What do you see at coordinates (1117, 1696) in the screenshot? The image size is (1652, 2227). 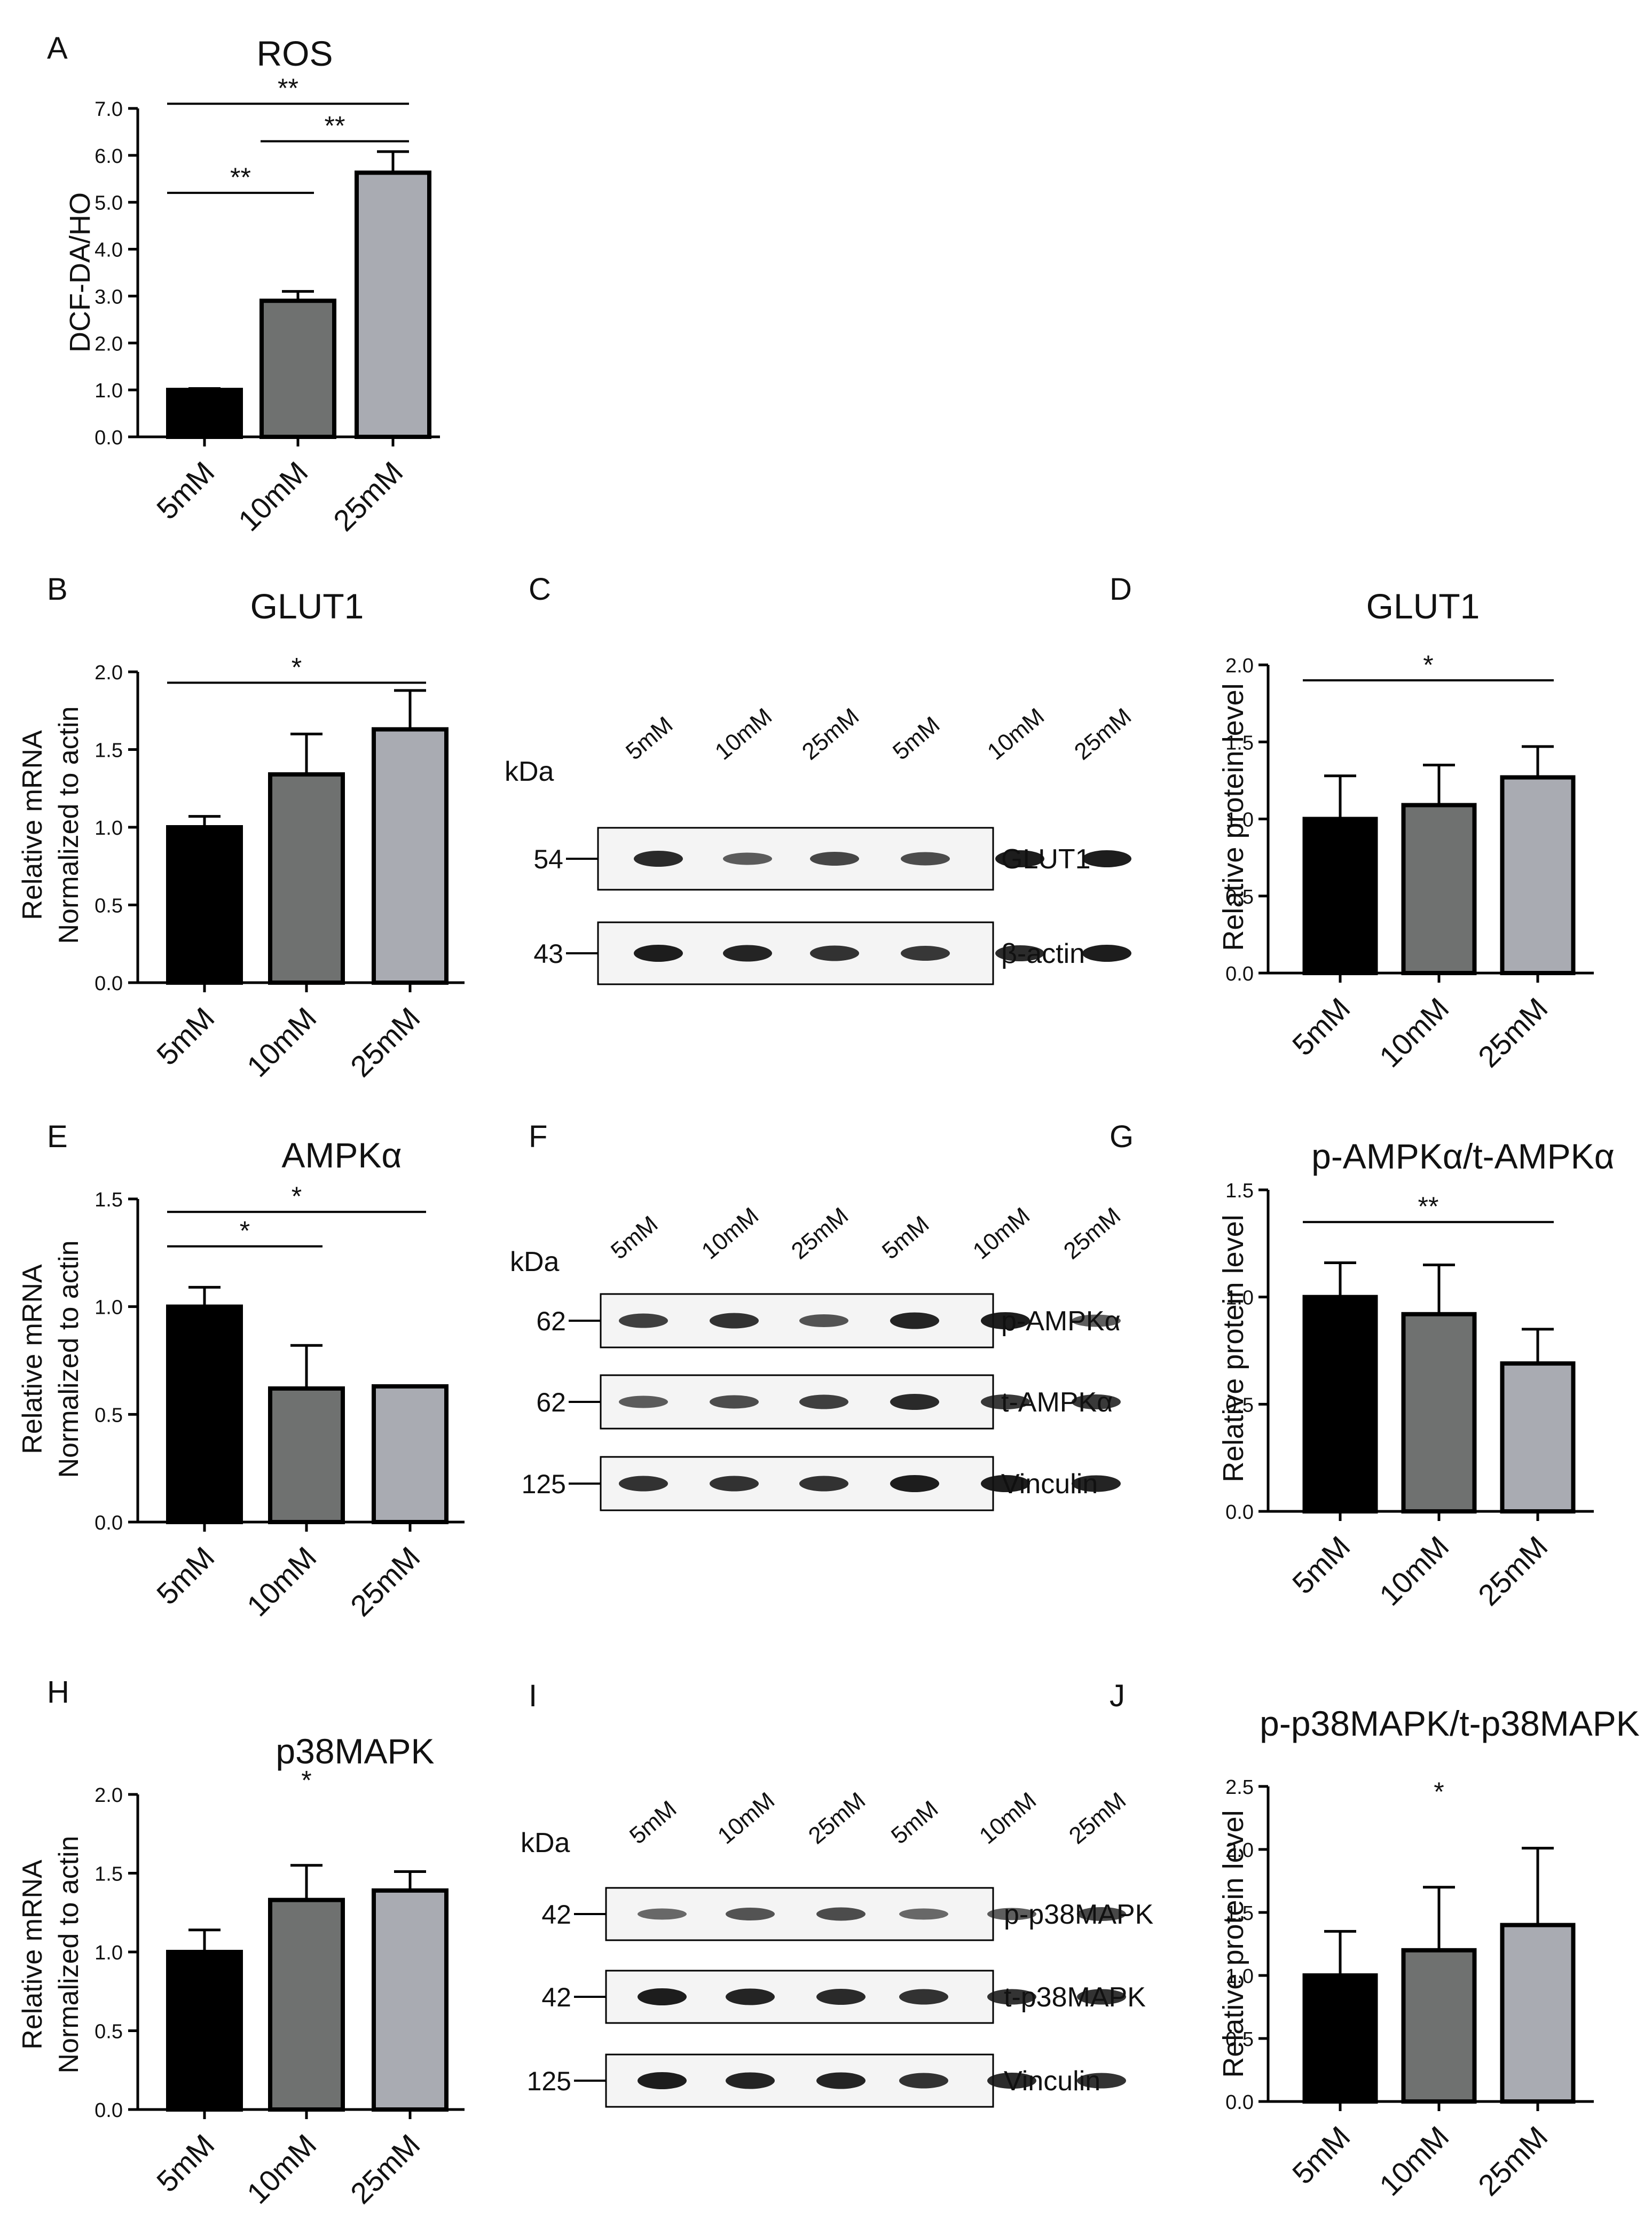 I see `panel-letter-J: J` at bounding box center [1117, 1696].